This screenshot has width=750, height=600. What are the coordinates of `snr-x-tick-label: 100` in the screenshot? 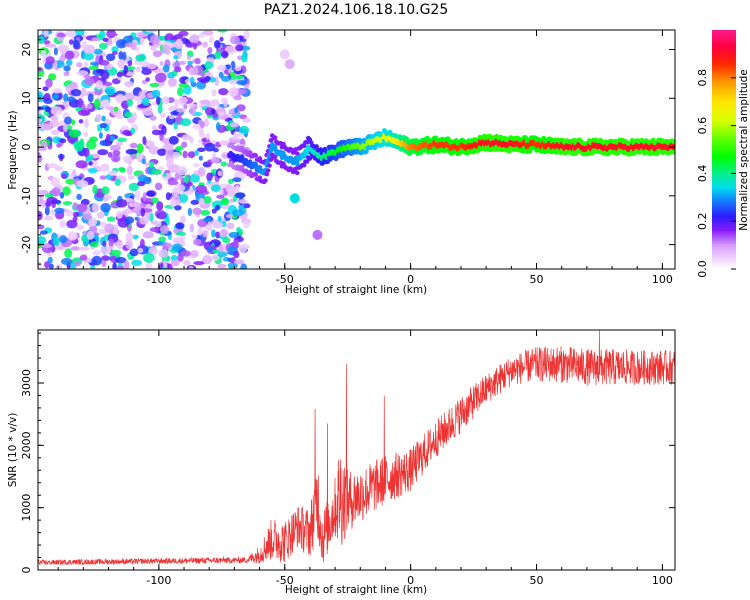 It's located at (662, 580).